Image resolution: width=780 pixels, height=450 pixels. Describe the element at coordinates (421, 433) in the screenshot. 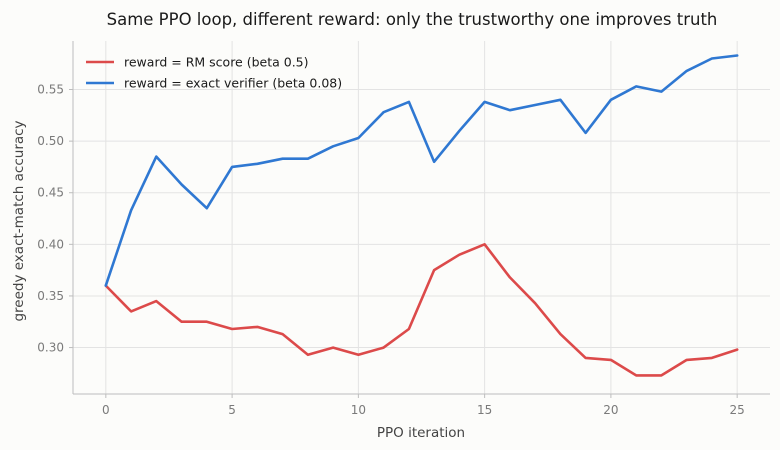

I see `x-axis-label: PPO iteration` at that location.